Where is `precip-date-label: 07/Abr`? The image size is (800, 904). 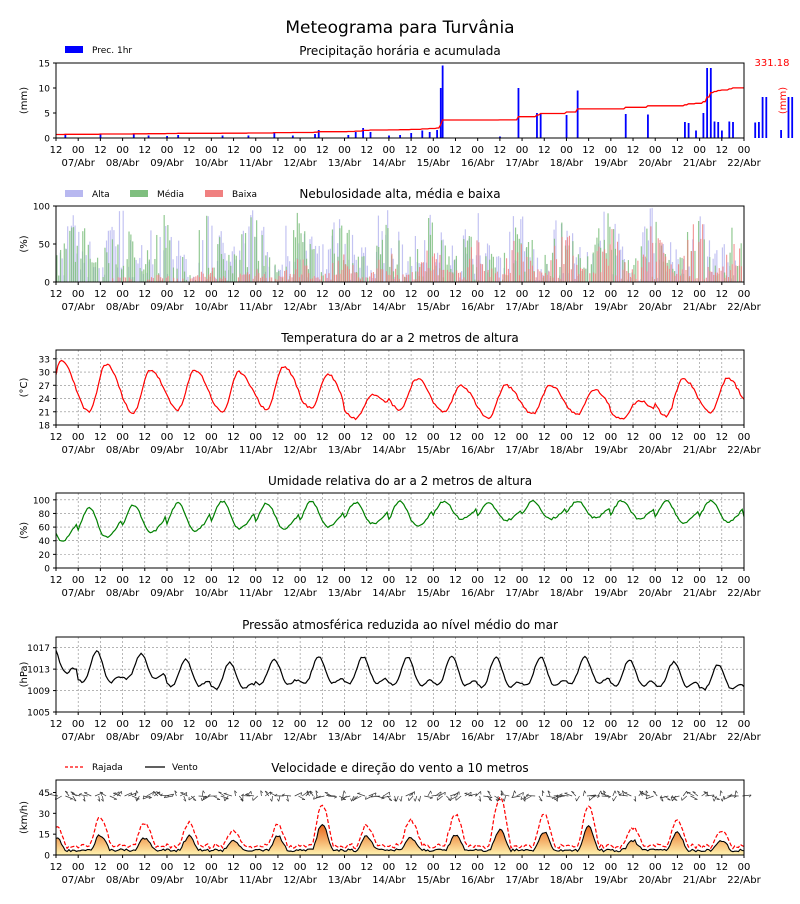 precip-date-label: 07/Abr is located at coordinates (78, 163).